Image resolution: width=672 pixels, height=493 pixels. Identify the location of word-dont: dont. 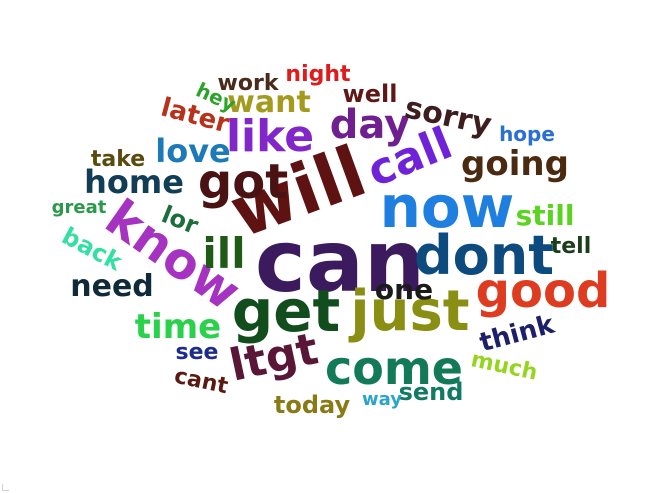
(484, 255).